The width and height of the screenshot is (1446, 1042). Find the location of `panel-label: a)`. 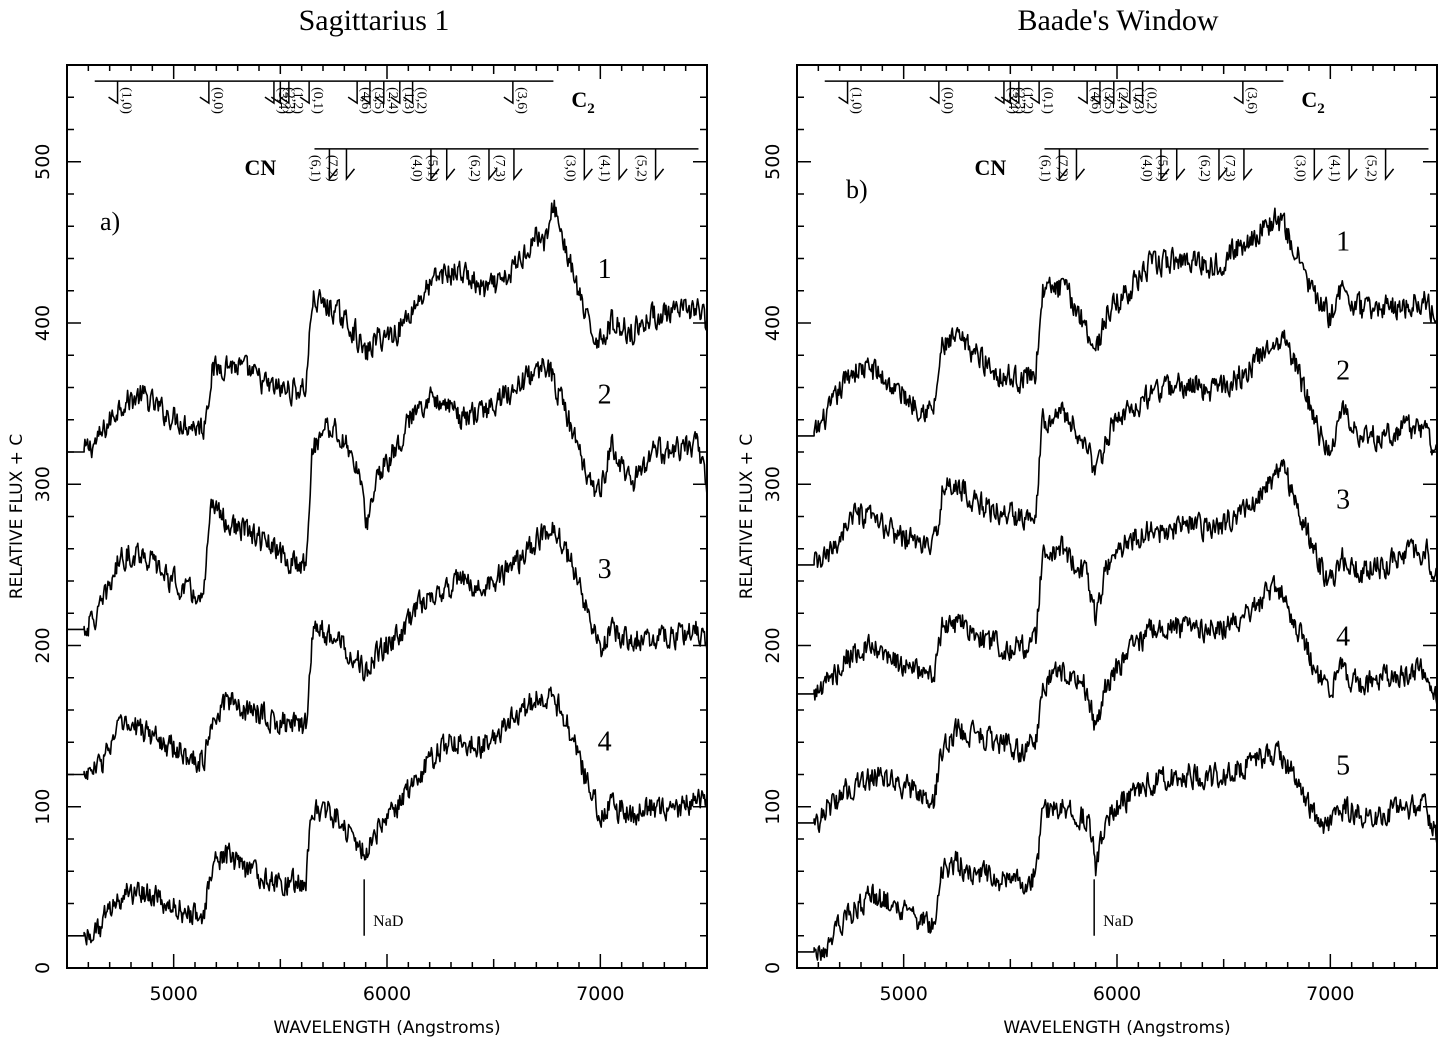

panel-label: a) is located at coordinates (110, 221).